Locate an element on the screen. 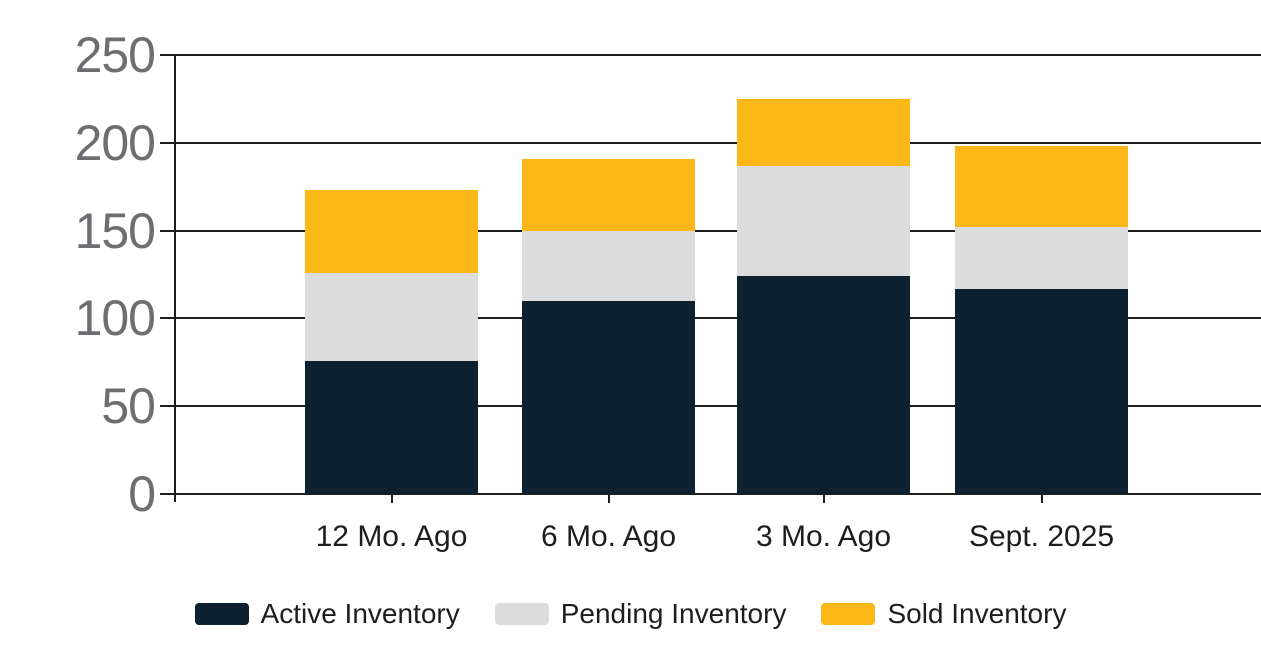 This screenshot has width=1261, height=663. x-axis-label-2: 6 Mo. Ago is located at coordinates (608, 536).